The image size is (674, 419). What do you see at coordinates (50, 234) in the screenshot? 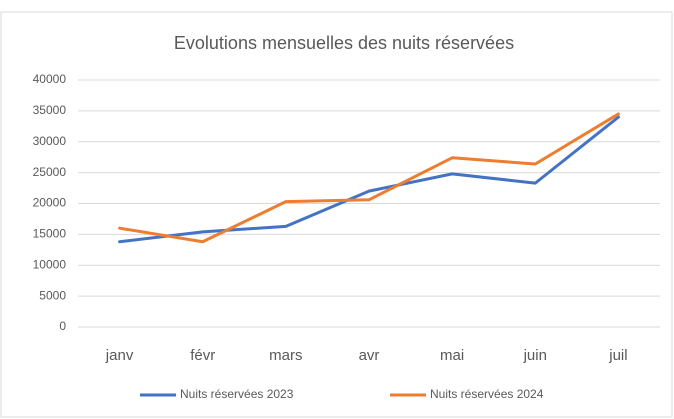
I see `y-tick-label: 15000` at bounding box center [50, 234].